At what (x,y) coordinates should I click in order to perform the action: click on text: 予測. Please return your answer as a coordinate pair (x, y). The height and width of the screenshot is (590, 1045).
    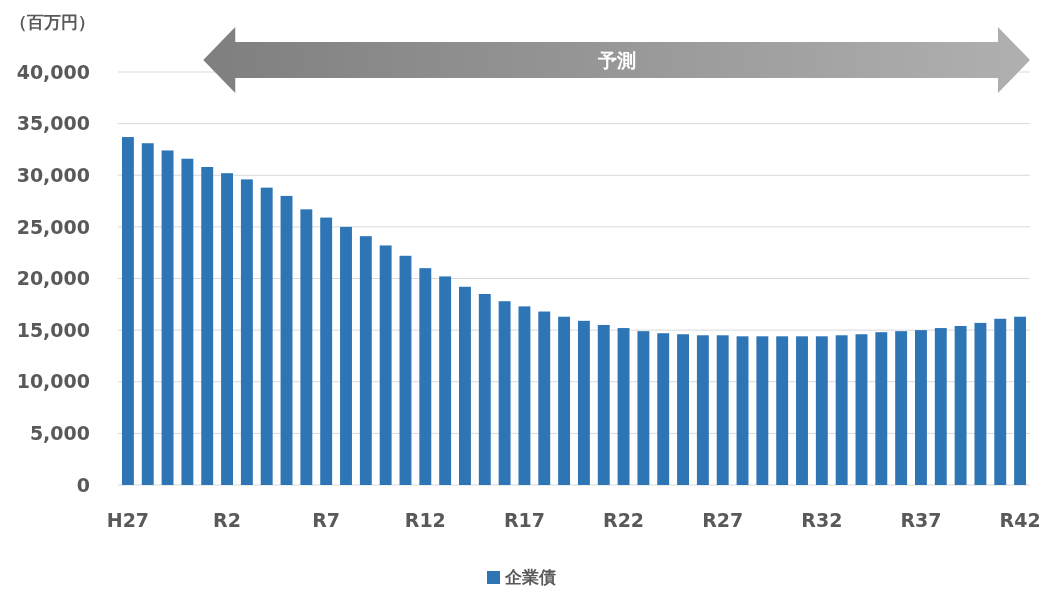
    Looking at the image, I should click on (616, 59).